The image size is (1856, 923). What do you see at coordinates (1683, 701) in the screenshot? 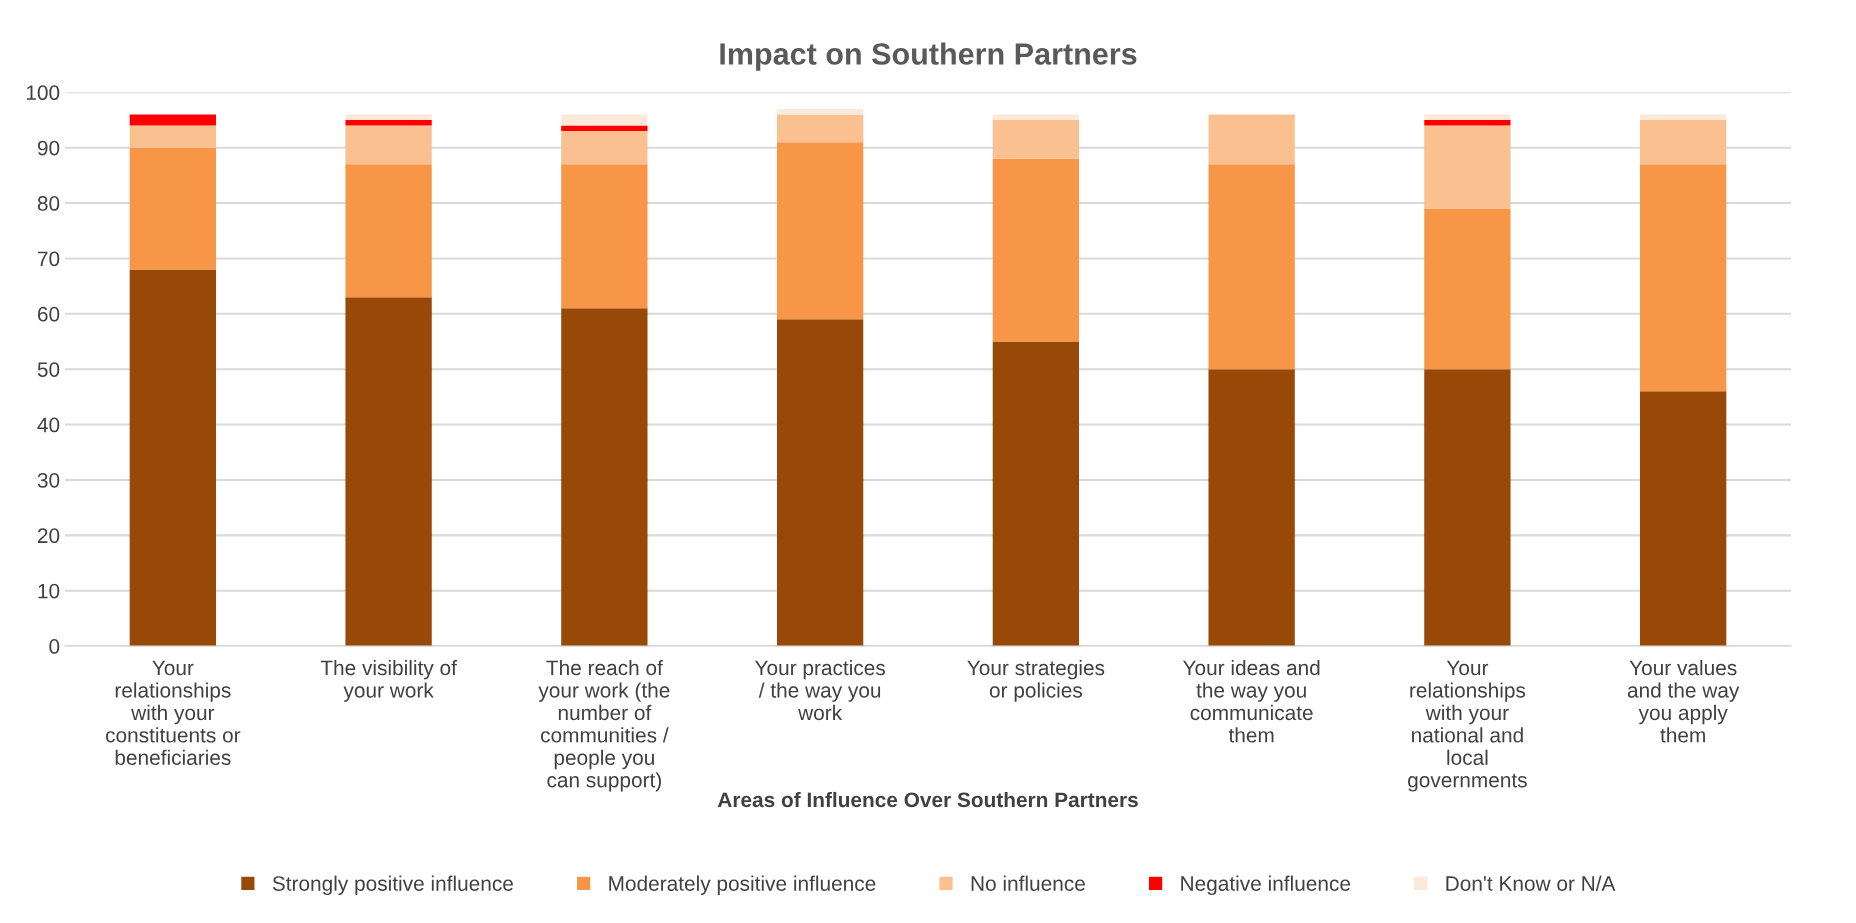
I see `x-tick-label: Your values and the way you apply them` at bounding box center [1683, 701].